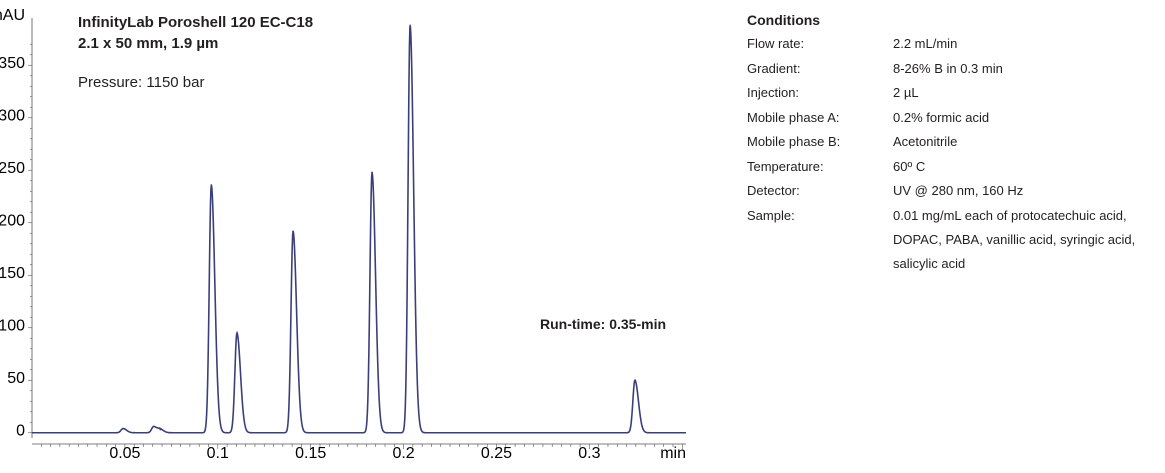 The image size is (1165, 473). I want to click on y-tick-label: 100, so click(12, 325).